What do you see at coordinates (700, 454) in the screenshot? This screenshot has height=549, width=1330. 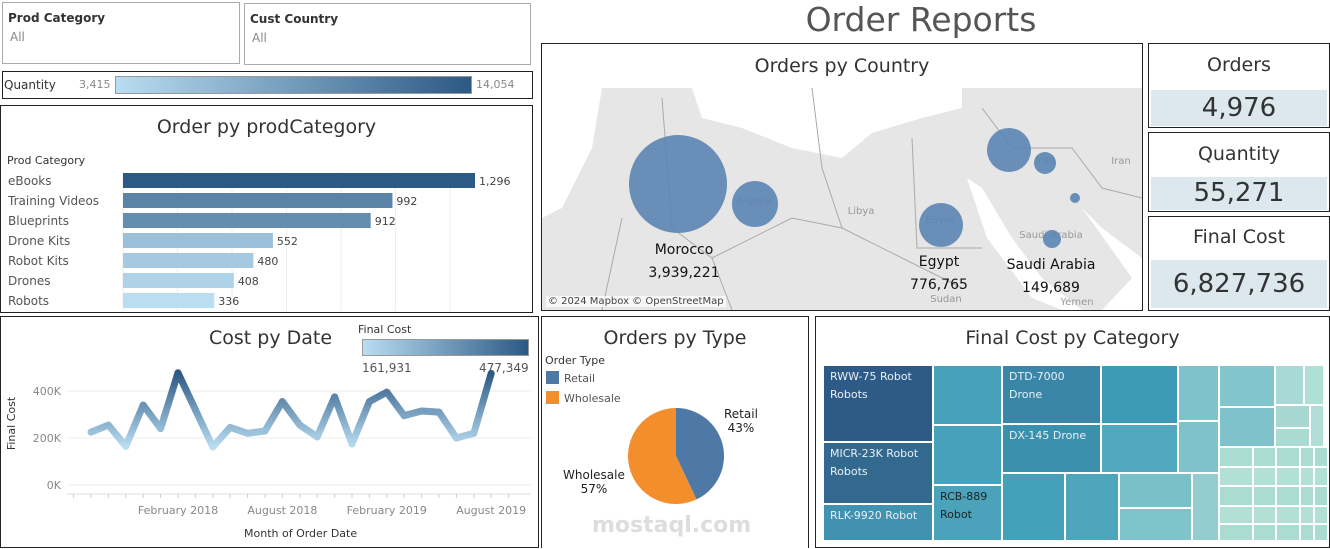 I see `pie-slice-retail` at bounding box center [700, 454].